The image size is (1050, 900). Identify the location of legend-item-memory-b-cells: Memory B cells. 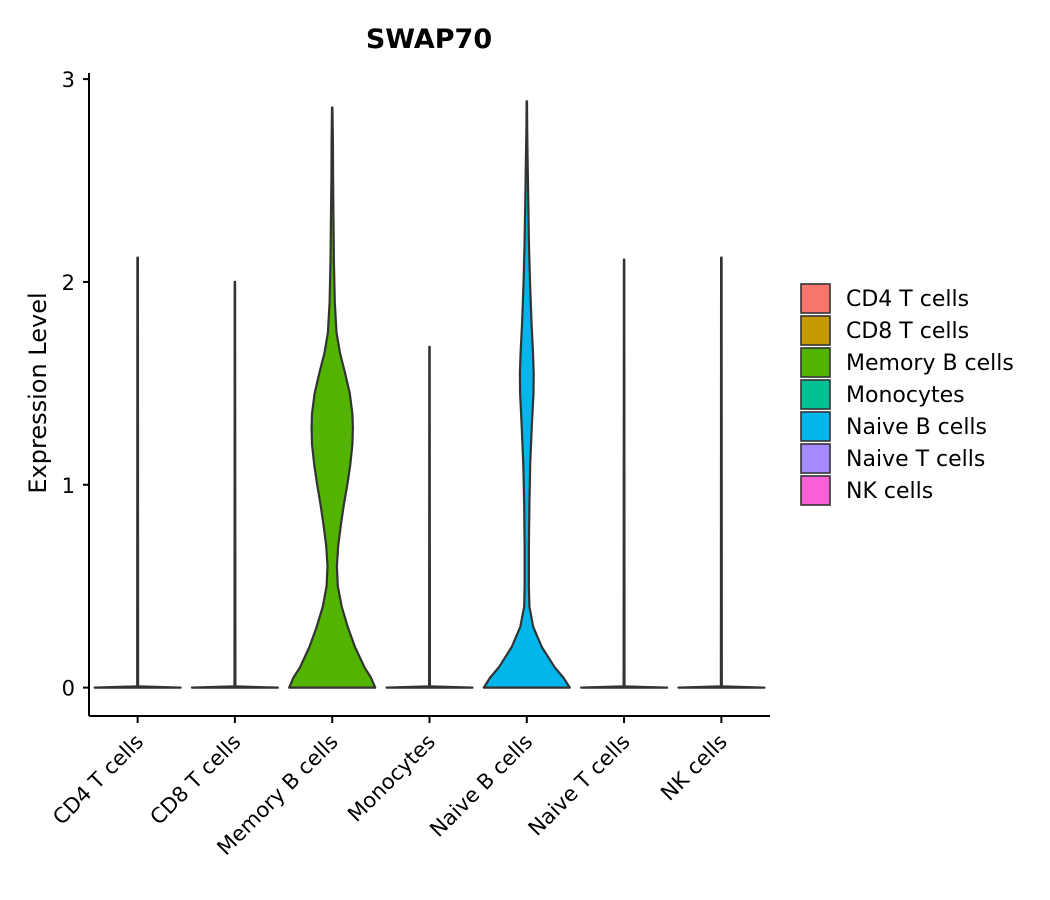
(907, 362).